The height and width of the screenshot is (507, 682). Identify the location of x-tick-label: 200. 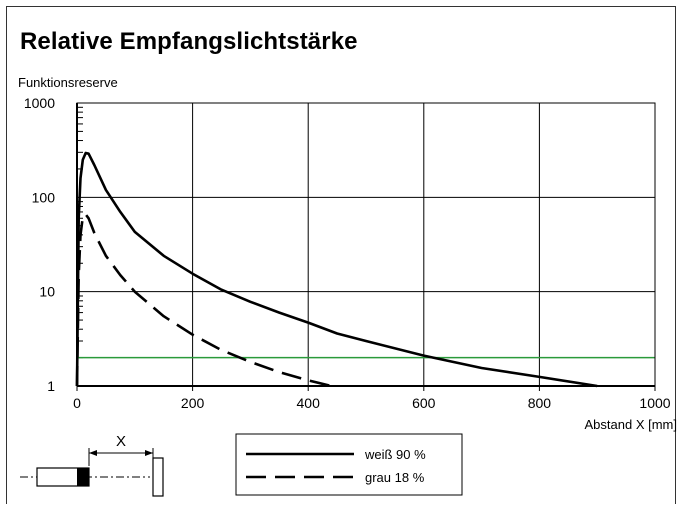
(193, 403).